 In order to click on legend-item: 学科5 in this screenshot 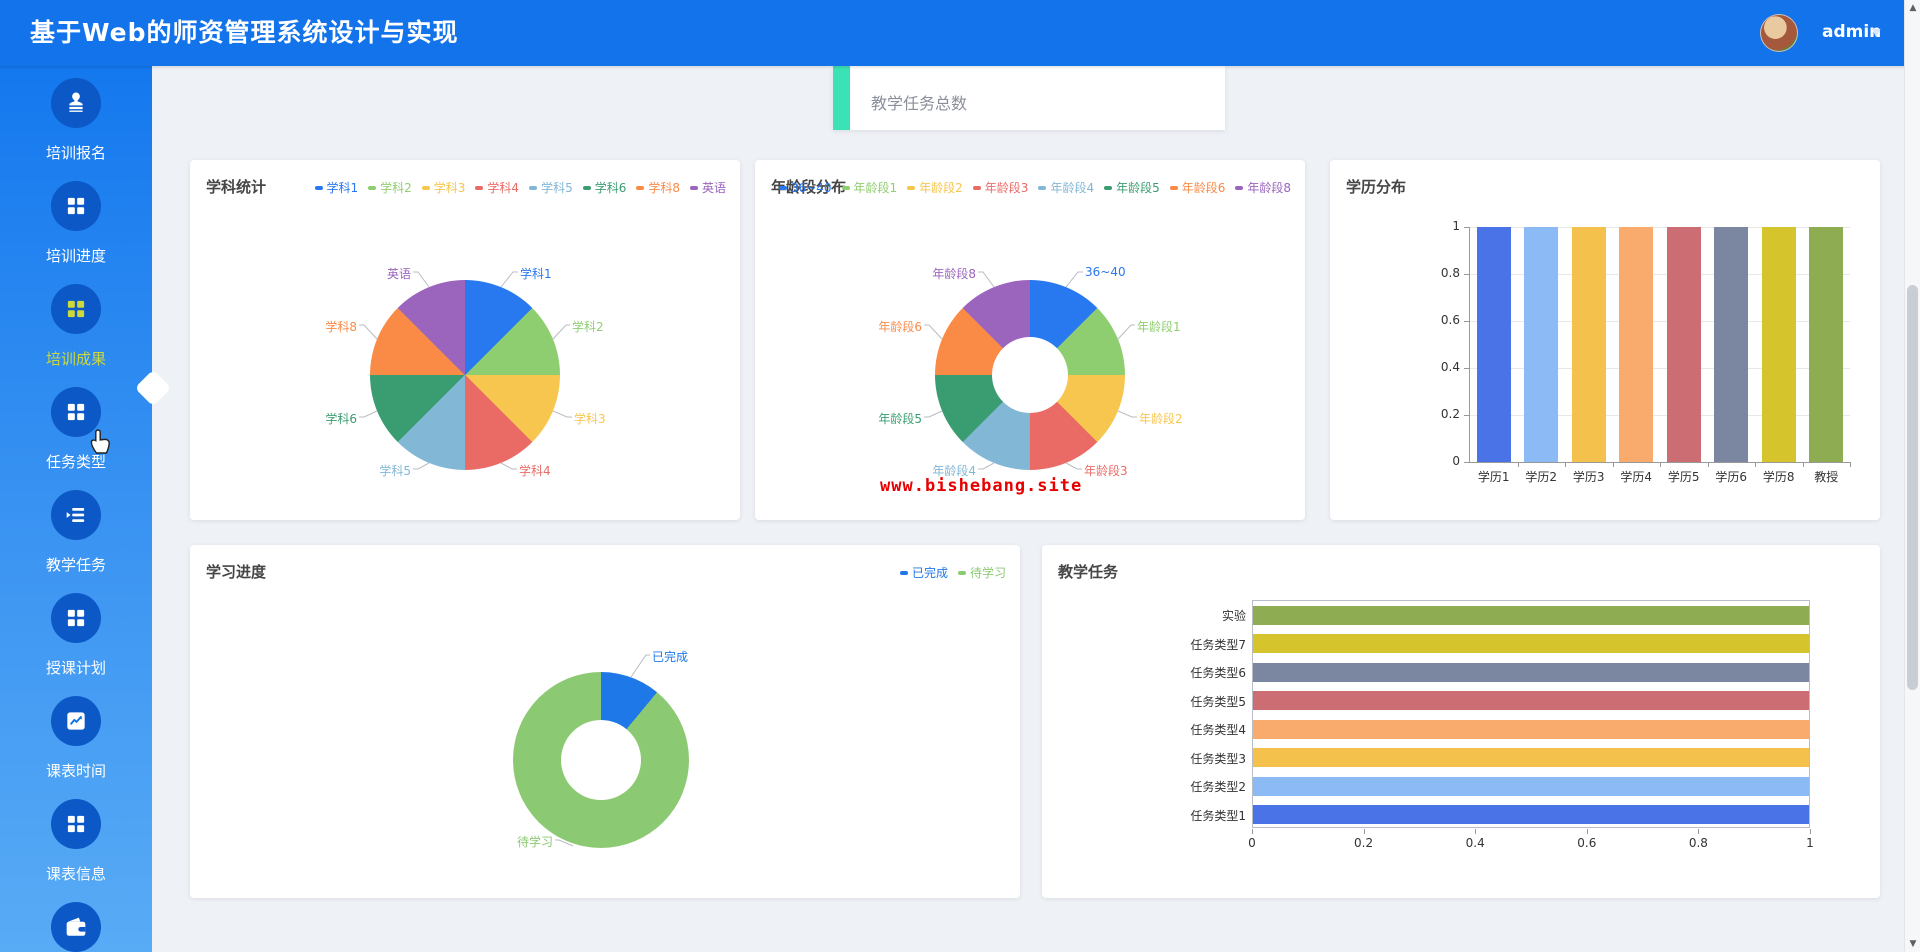, I will do `click(551, 187)`.